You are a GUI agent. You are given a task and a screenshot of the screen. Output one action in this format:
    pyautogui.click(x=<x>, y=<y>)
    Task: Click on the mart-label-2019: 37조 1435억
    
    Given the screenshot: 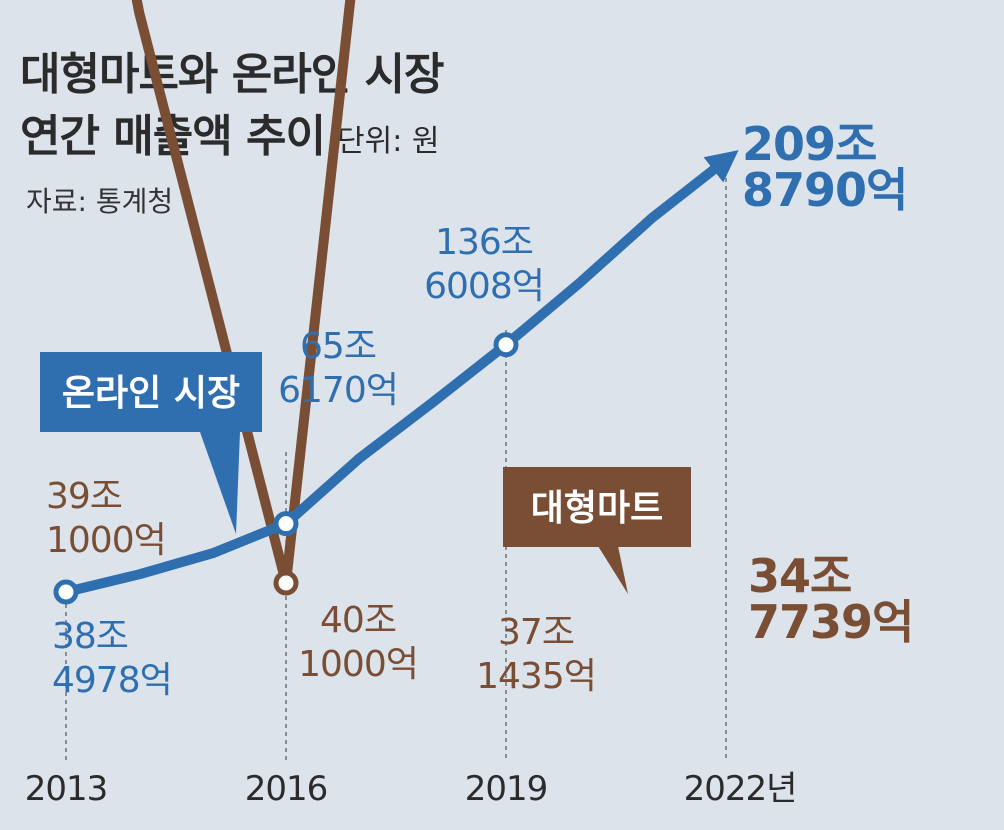 What is the action you would take?
    pyautogui.click(x=536, y=654)
    